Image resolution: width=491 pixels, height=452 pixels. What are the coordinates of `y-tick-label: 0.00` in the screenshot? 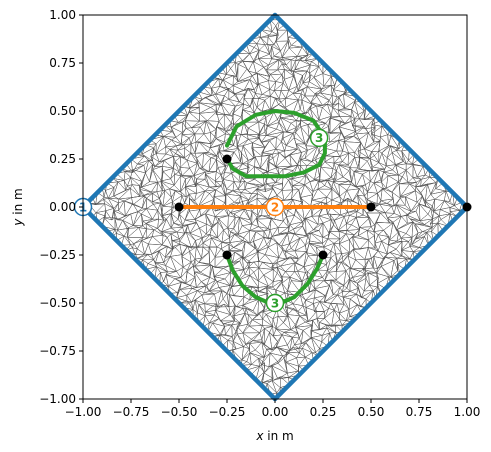 It's located at (62, 207).